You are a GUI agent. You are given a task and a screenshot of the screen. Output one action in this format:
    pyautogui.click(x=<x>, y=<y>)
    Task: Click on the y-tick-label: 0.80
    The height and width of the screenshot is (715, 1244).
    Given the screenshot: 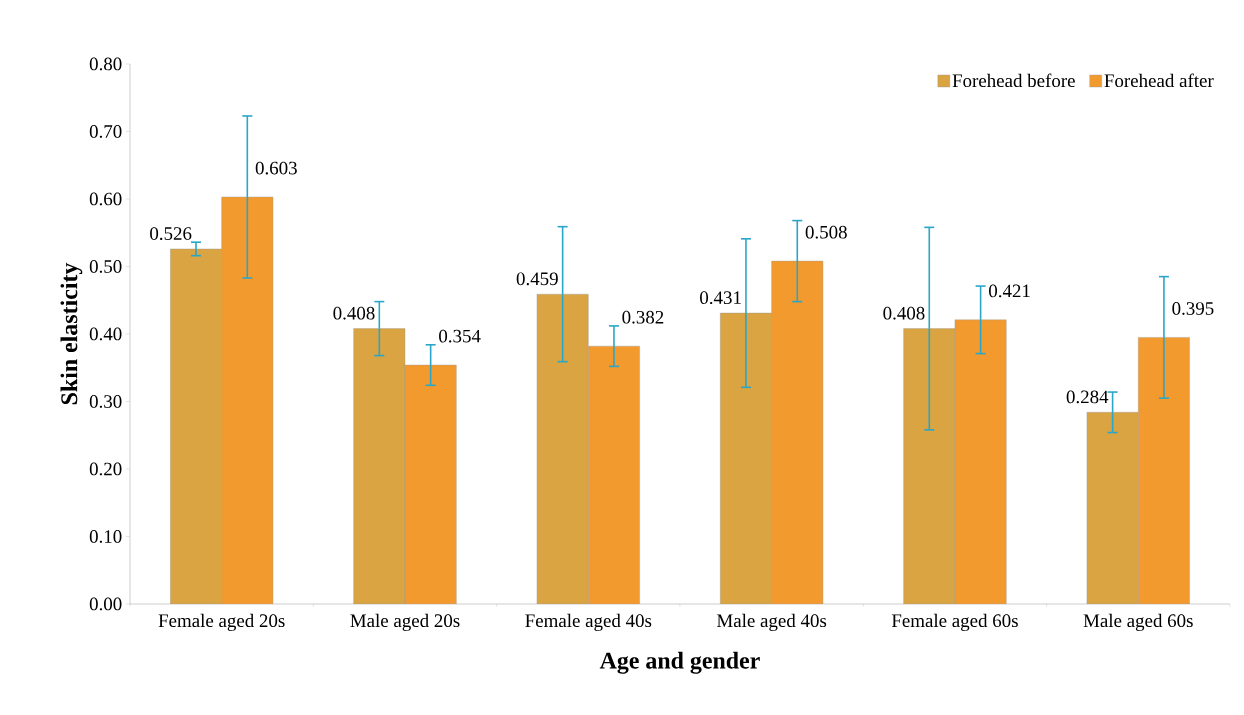 What is the action you would take?
    pyautogui.click(x=105, y=64)
    